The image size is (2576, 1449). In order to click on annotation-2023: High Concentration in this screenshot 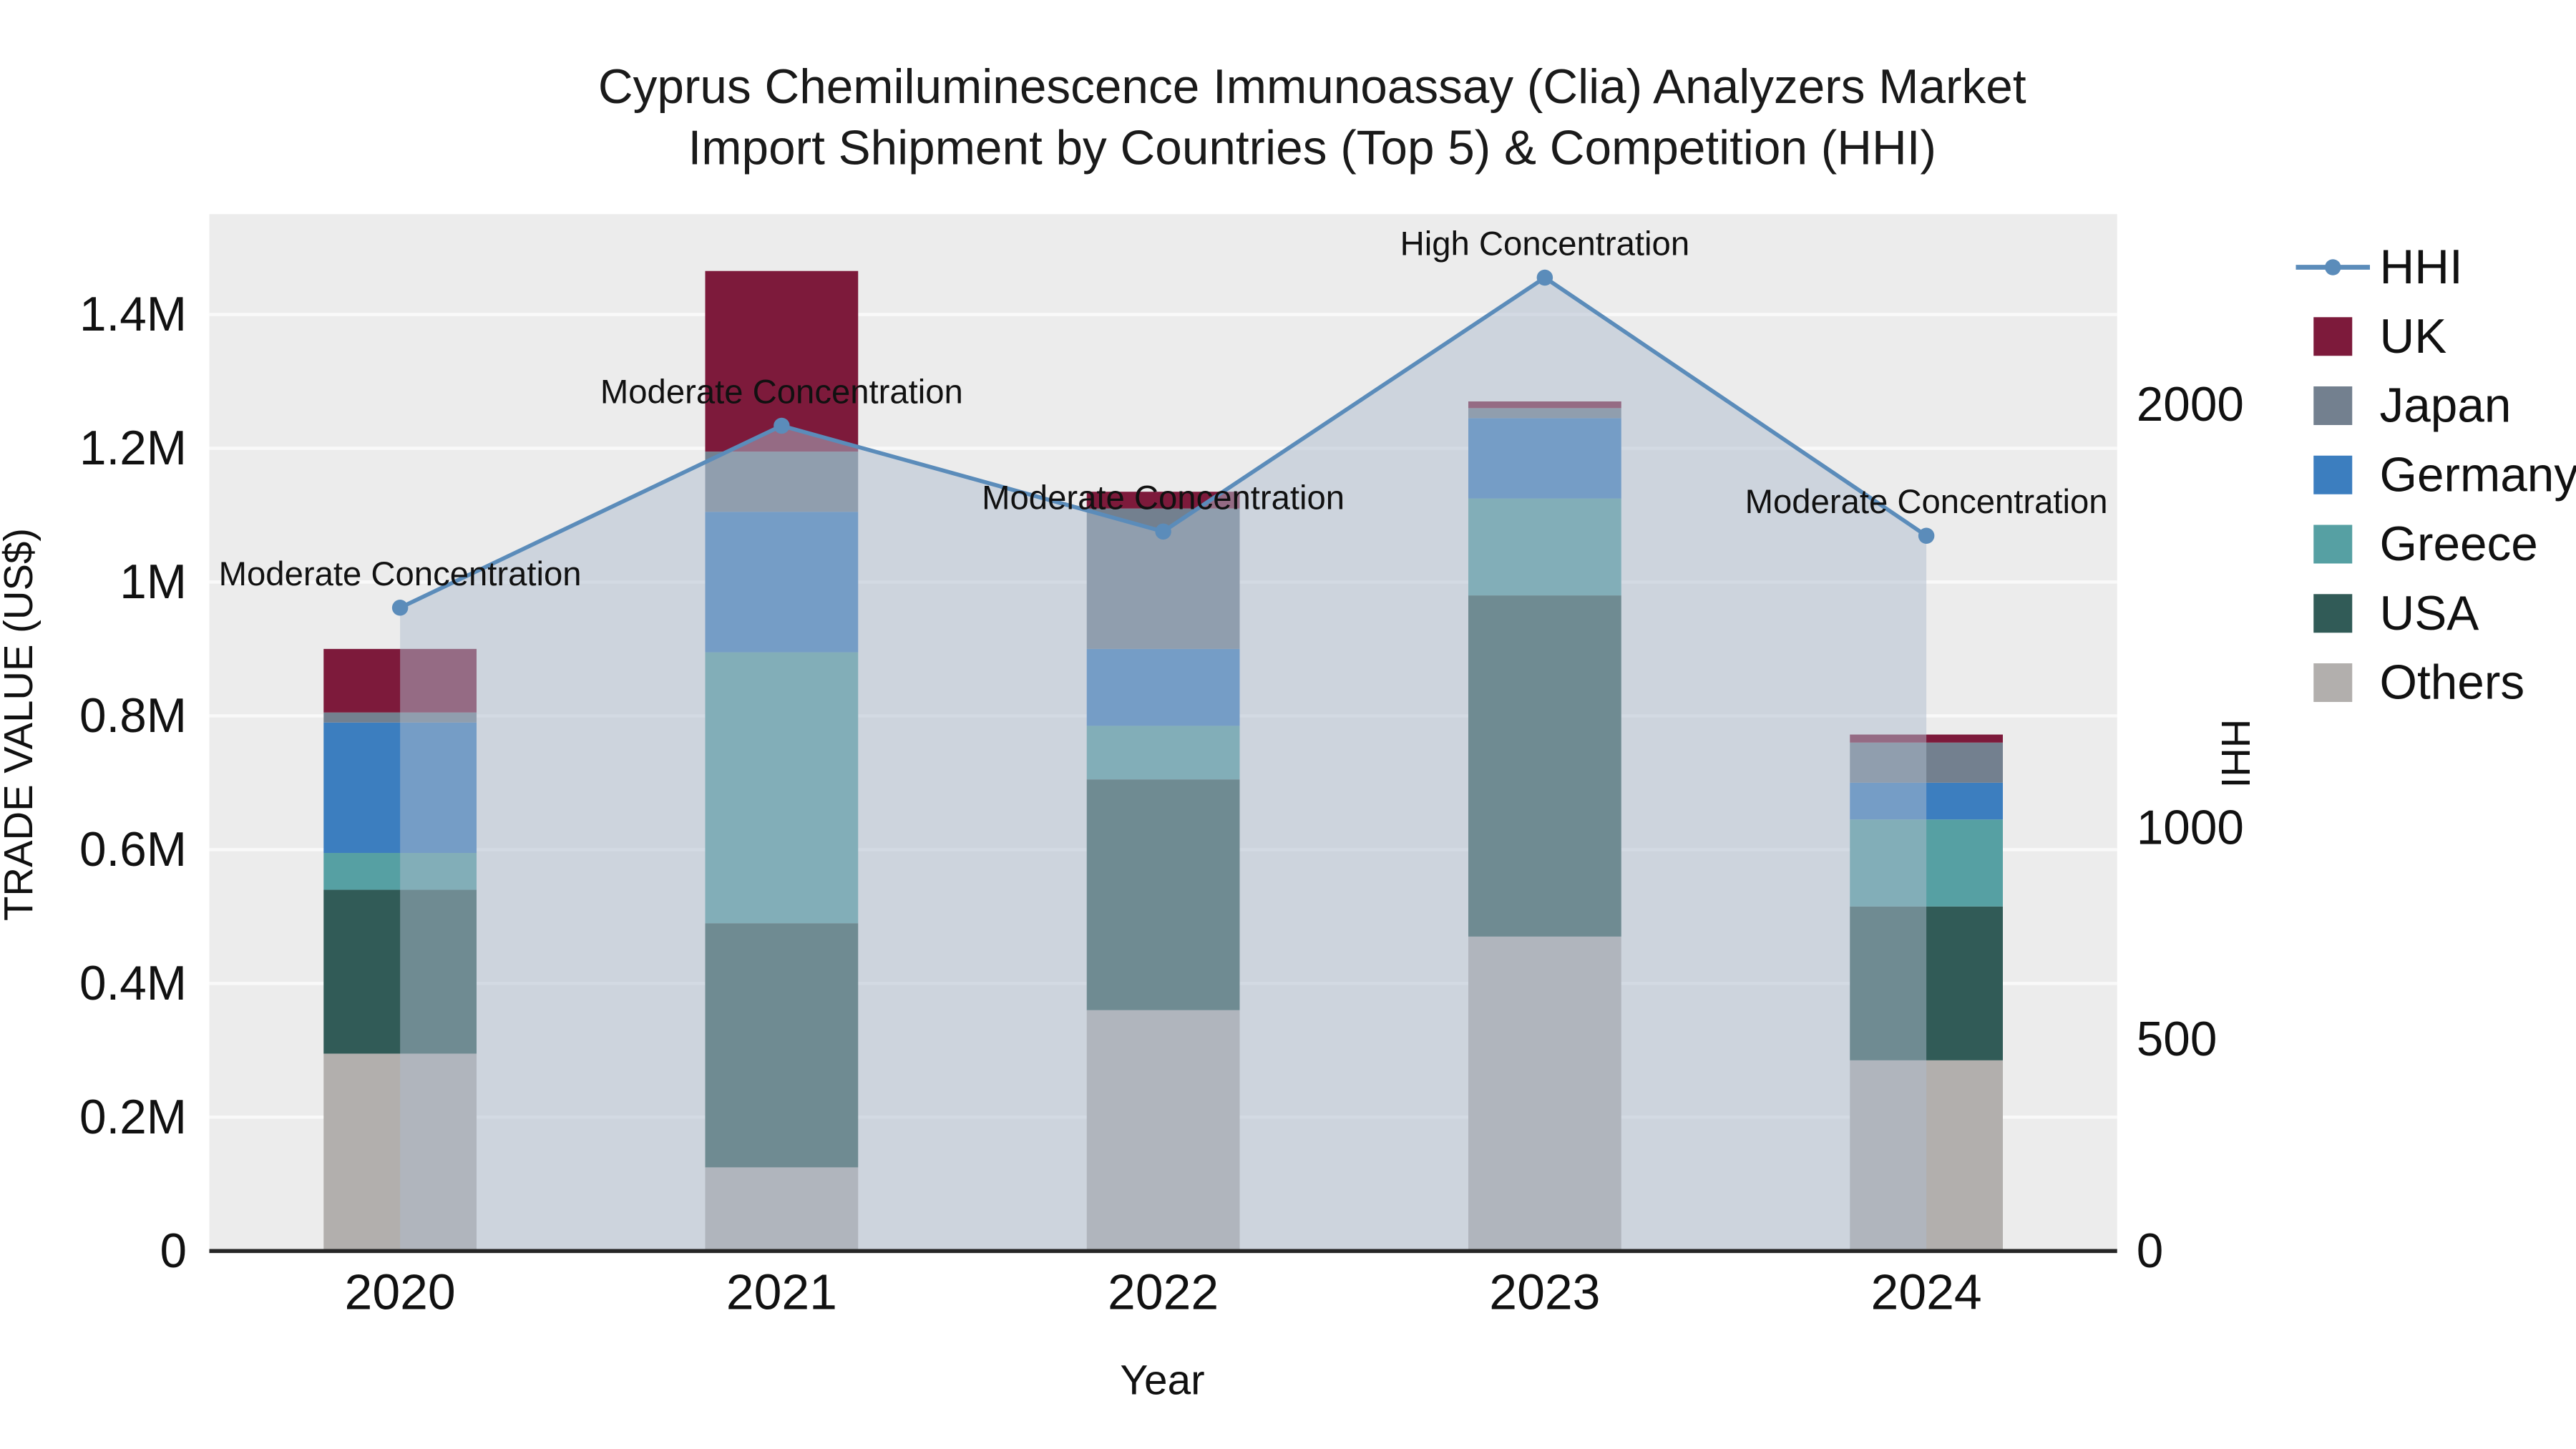, I will do `click(1544, 244)`.